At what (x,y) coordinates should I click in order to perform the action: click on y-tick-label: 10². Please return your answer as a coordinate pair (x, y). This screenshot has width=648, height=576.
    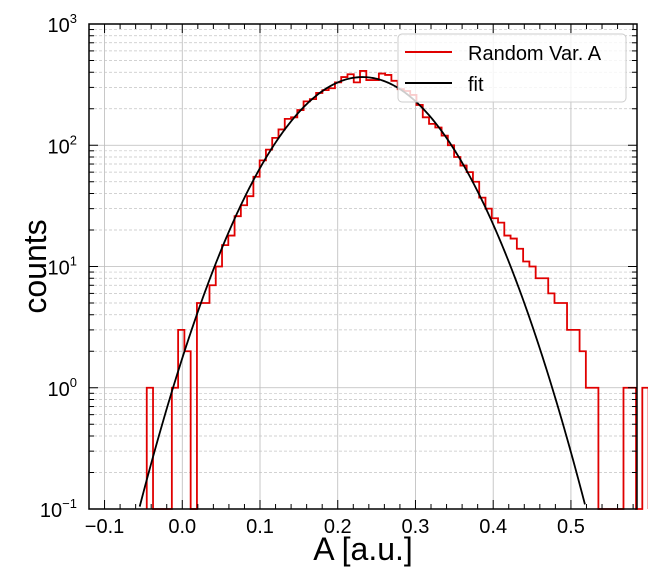
    Looking at the image, I should click on (62, 145).